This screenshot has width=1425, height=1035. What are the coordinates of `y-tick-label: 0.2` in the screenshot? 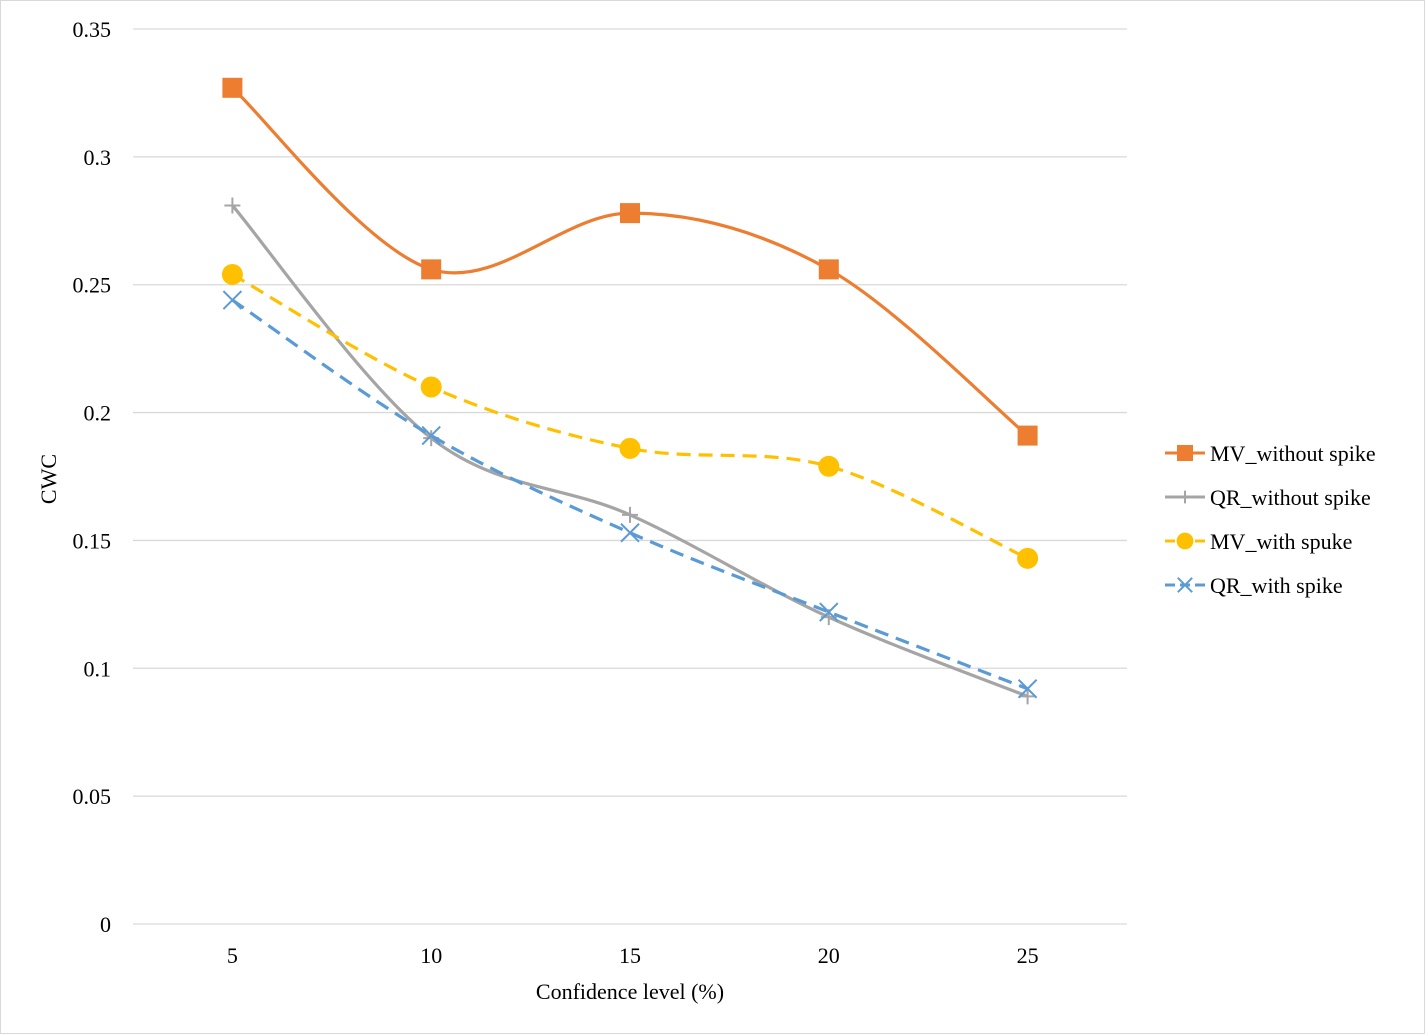 It's located at (98, 413).